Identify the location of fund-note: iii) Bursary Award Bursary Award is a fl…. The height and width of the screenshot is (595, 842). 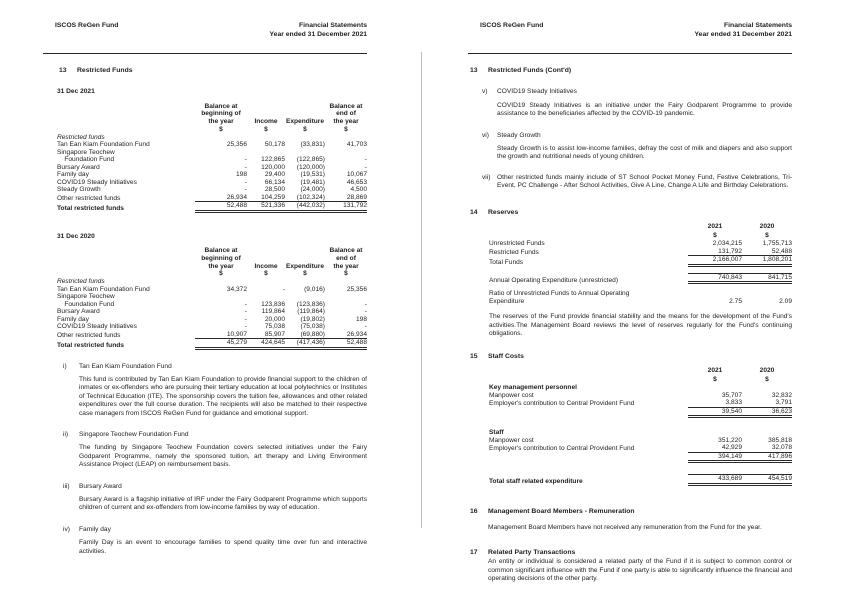
(205, 498).